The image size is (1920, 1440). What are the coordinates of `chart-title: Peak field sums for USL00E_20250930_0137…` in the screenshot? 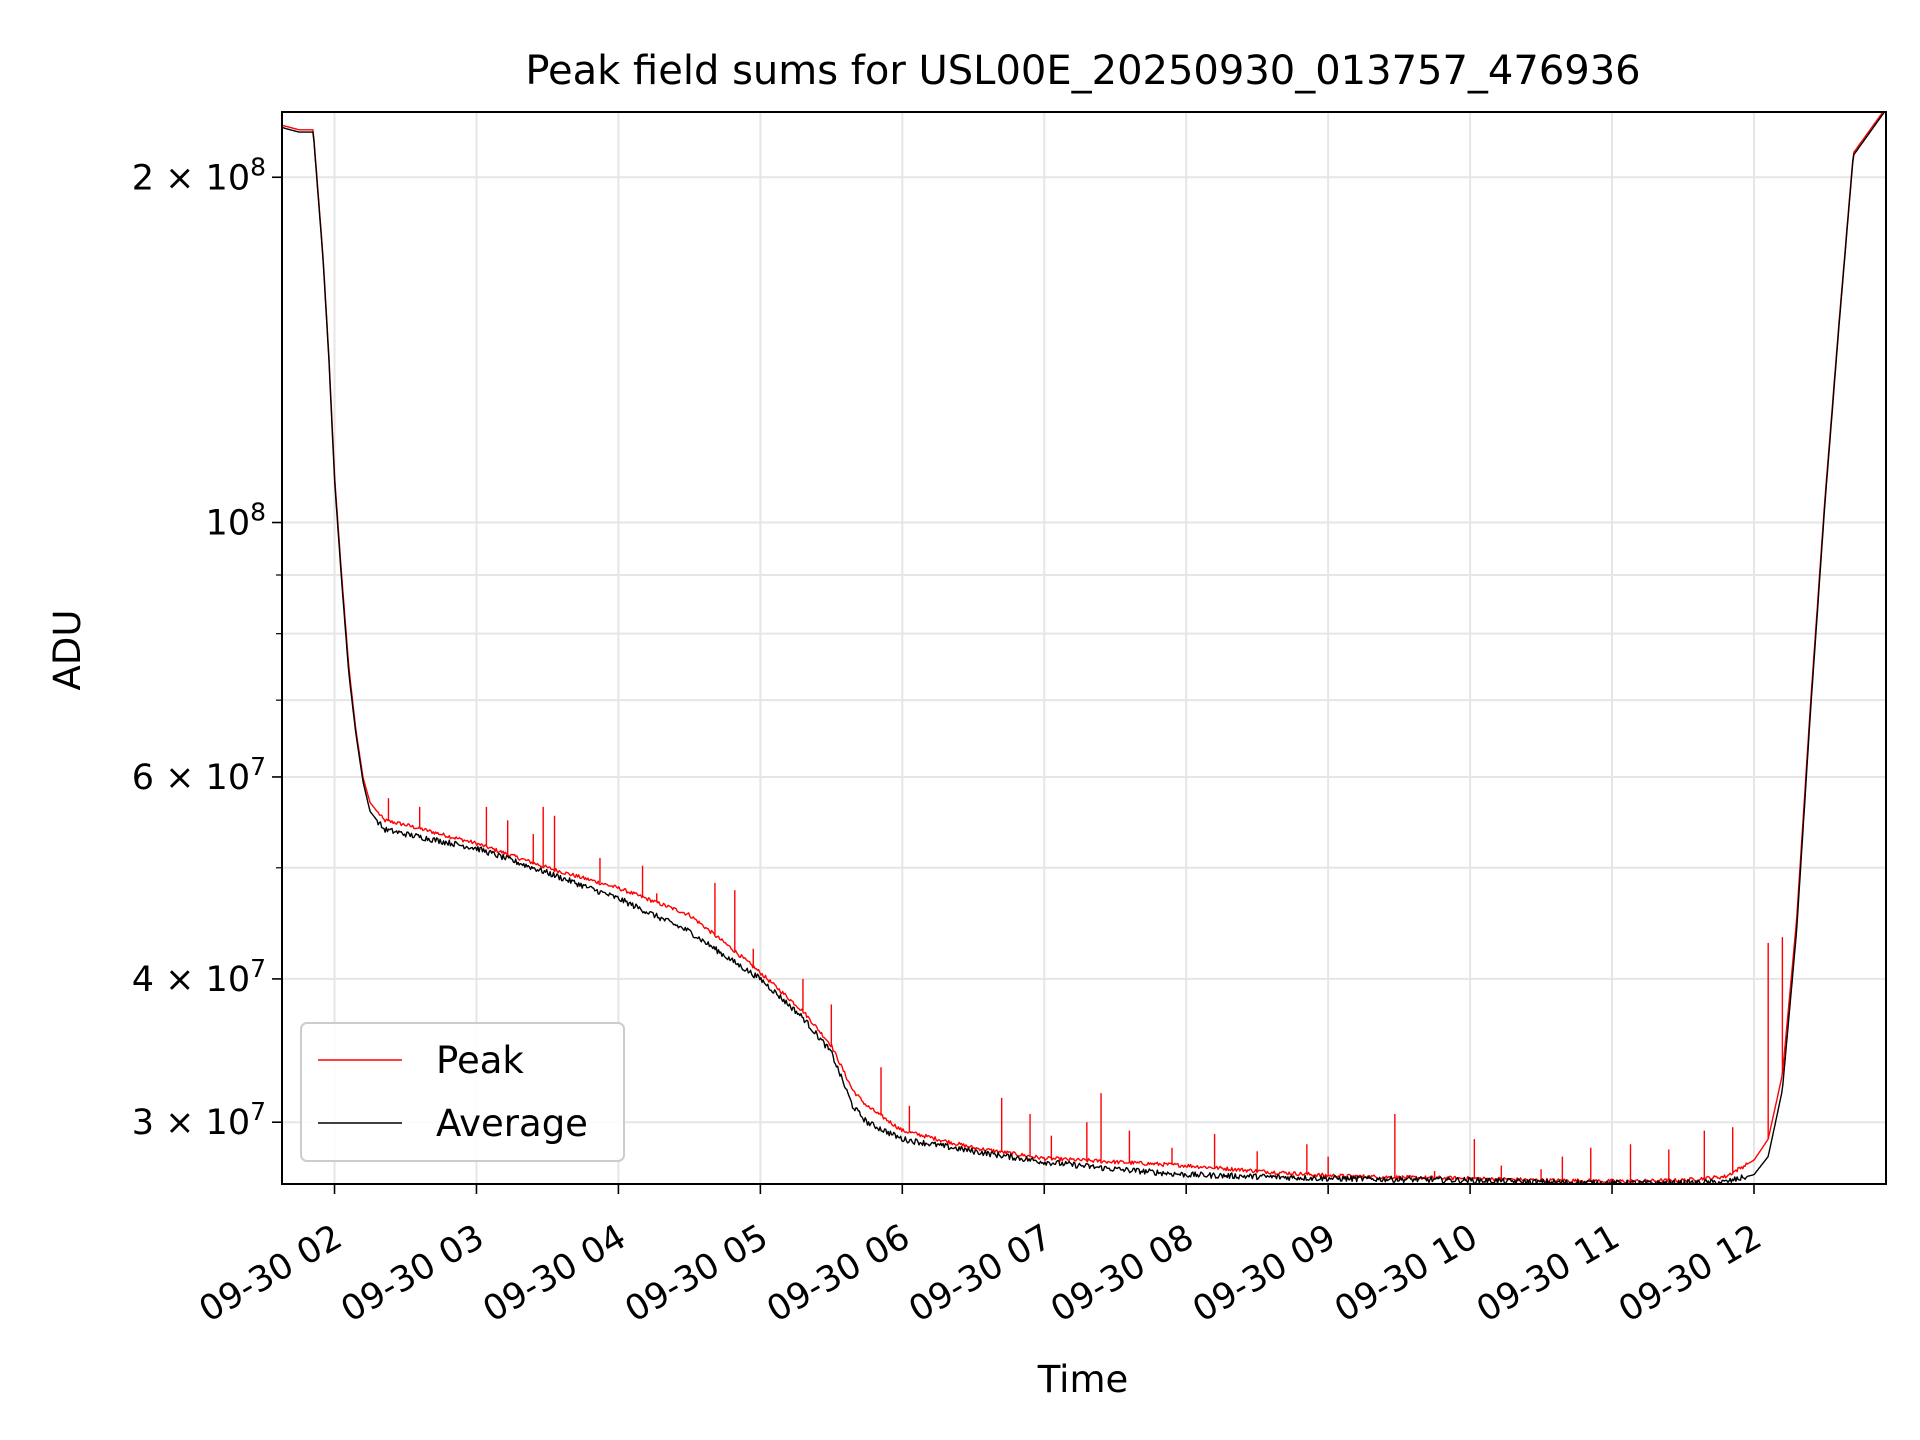 It's located at (1082, 71).